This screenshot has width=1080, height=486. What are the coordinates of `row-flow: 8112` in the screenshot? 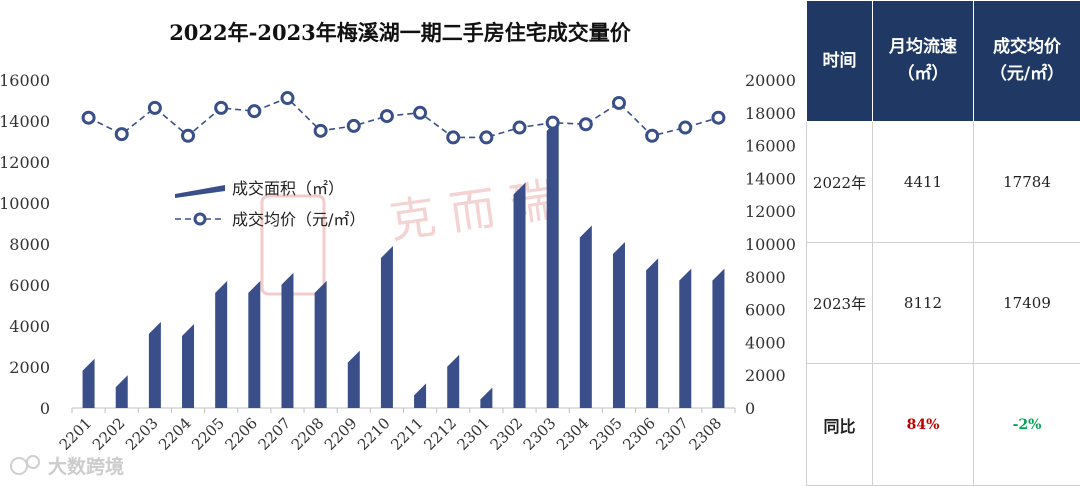 It's located at (923, 303).